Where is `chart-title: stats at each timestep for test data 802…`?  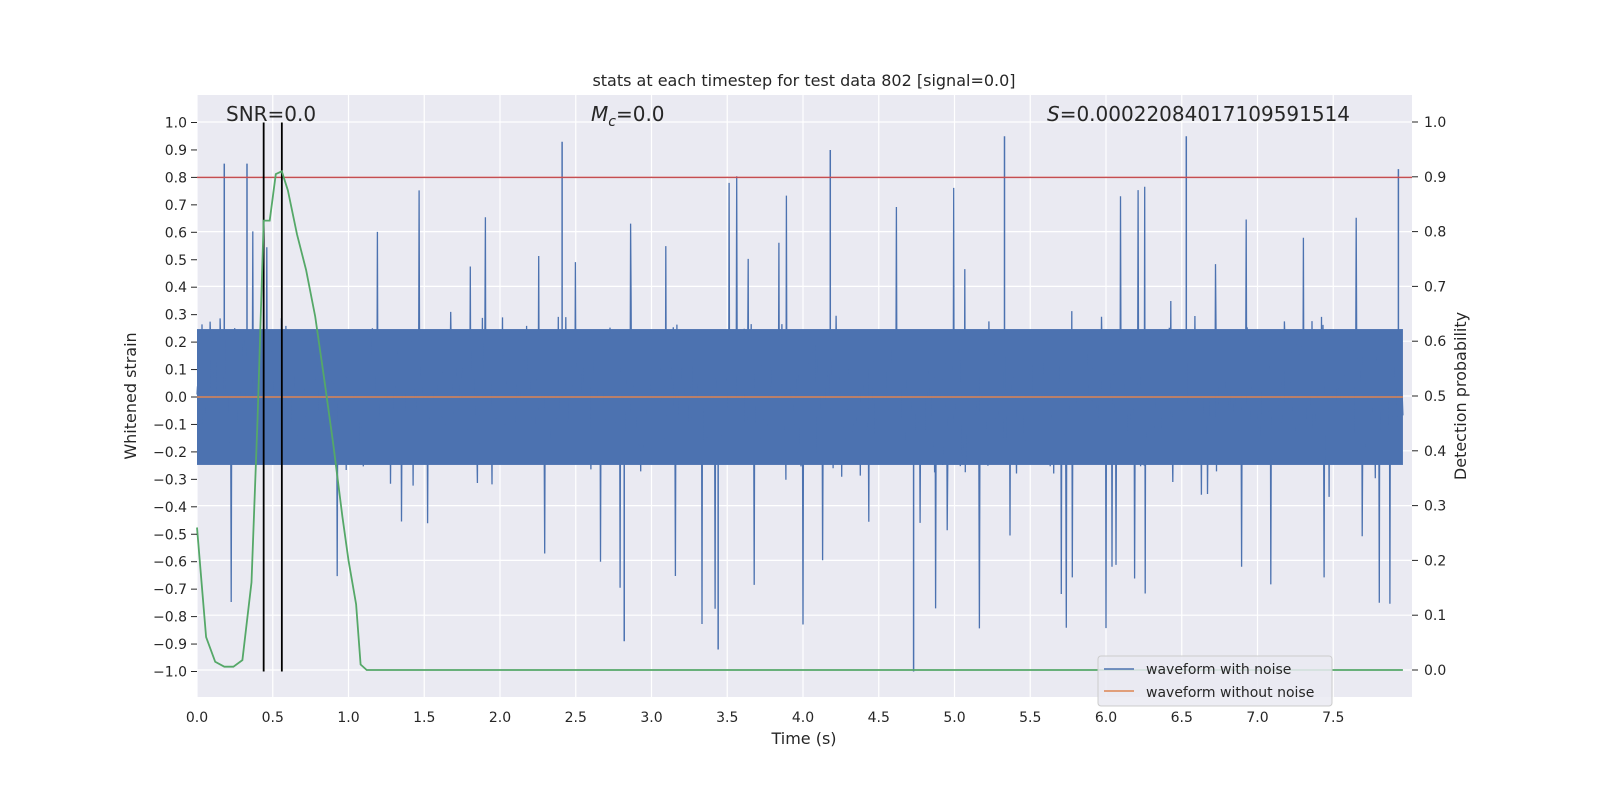
chart-title: stats at each timestep for test data 802… is located at coordinates (803, 80).